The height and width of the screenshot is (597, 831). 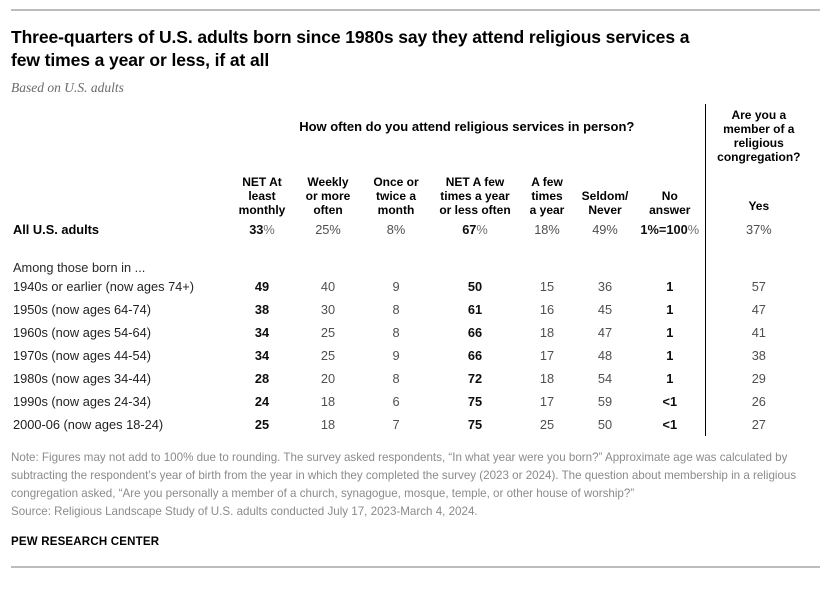 What do you see at coordinates (412, 309) in the screenshot?
I see `table-row: 1950s (now ages 64-74) 38 30 8 61 16 45 1 47` at bounding box center [412, 309].